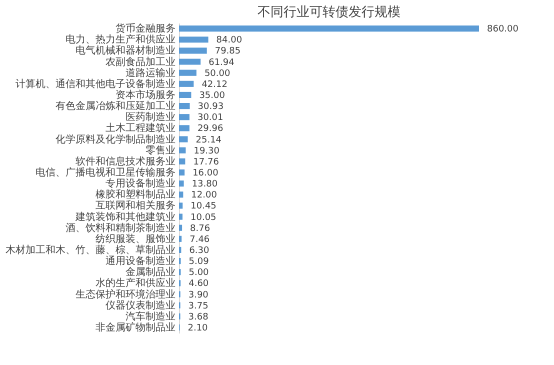 The height and width of the screenshot is (365, 554). I want to click on data-label: 17.76, so click(206, 162).